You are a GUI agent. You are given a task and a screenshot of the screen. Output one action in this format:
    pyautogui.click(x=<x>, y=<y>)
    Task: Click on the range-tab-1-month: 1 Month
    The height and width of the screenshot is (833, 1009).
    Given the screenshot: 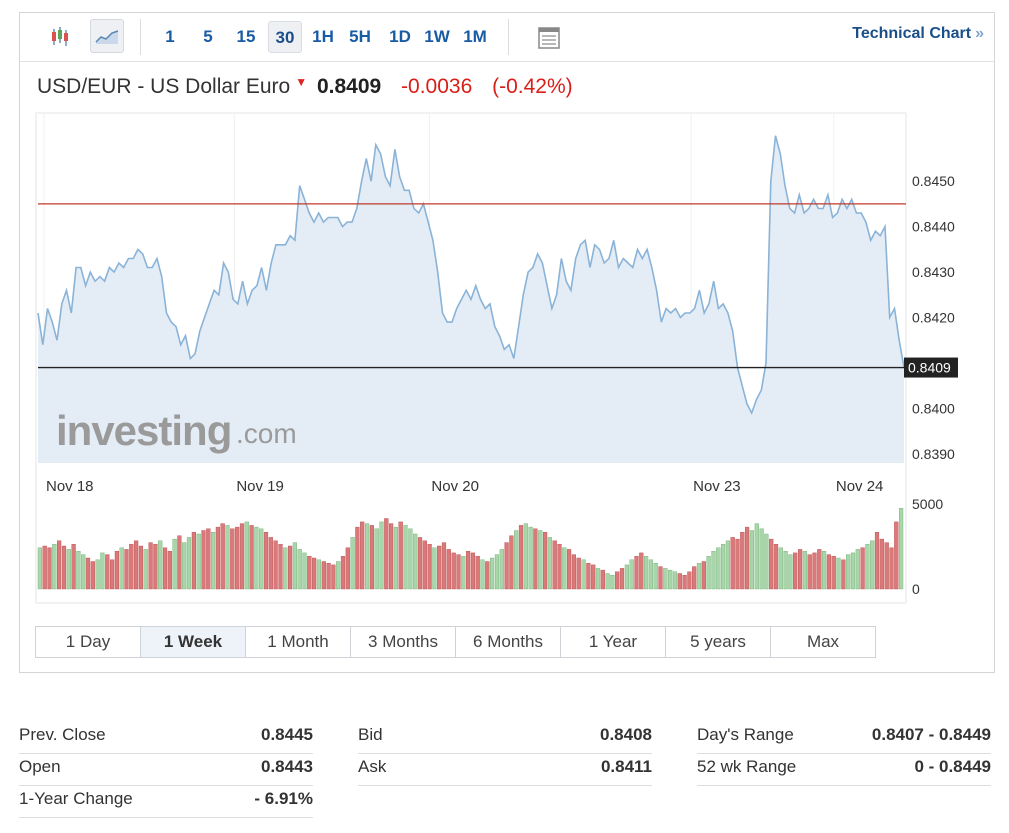 What is the action you would take?
    pyautogui.click(x=298, y=642)
    